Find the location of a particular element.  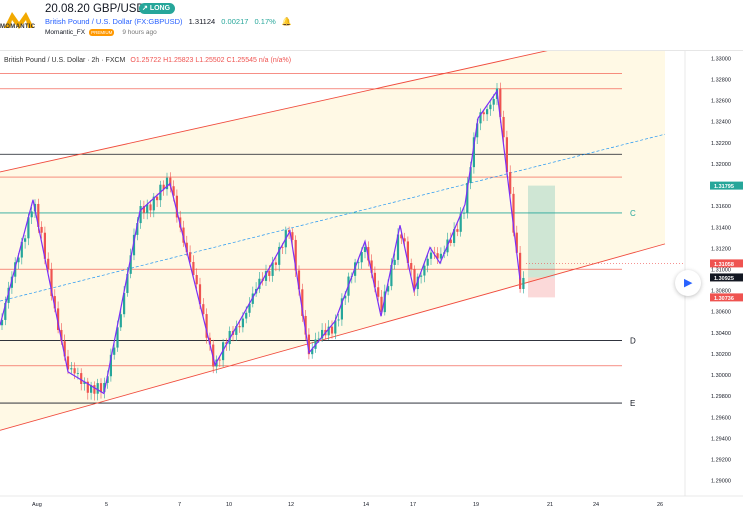

x-tick-label: 7 is located at coordinates (179, 505).